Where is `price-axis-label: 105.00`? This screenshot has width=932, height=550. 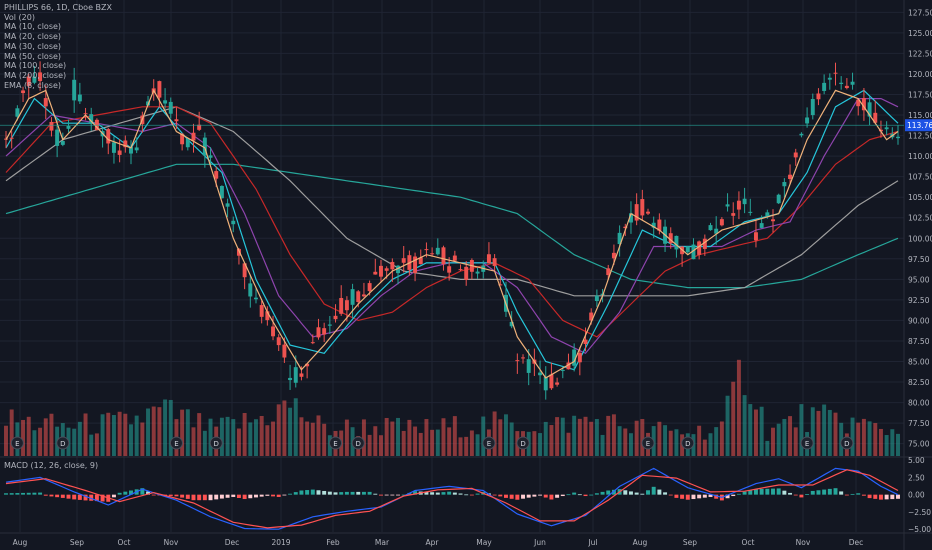 price-axis-label: 105.00 is located at coordinates (920, 197).